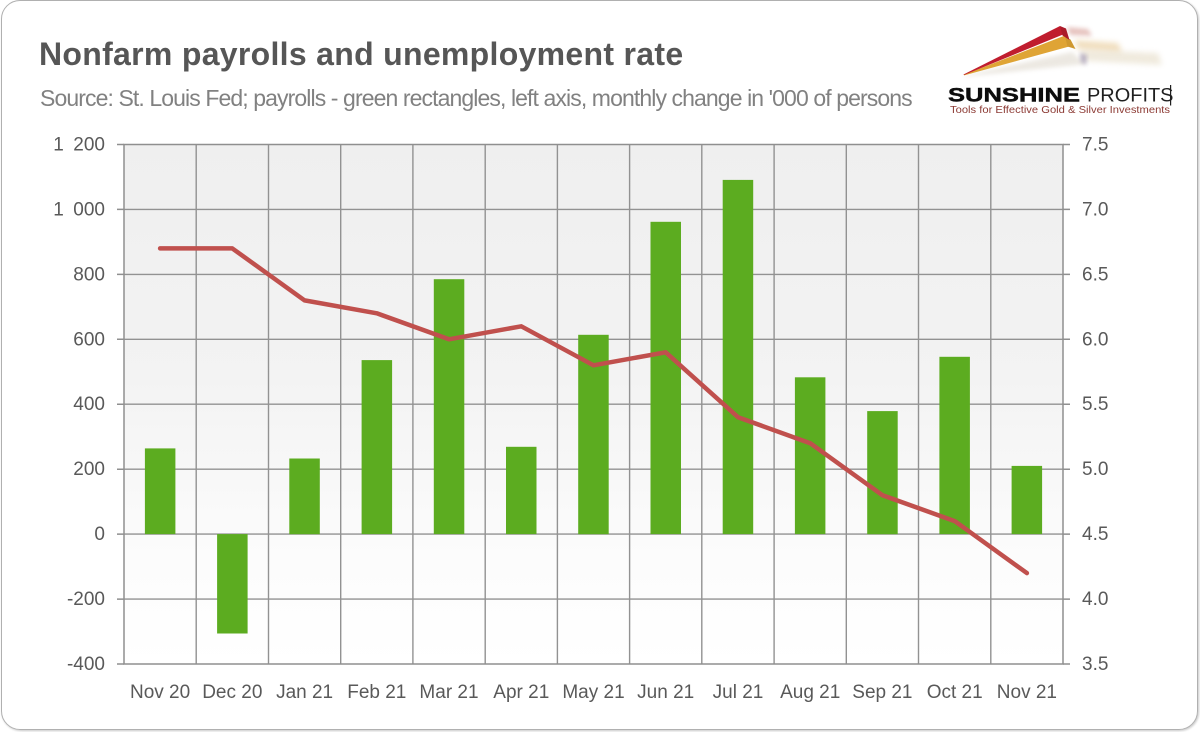 This screenshot has height=732, width=1200. I want to click on svg-text: Dec 20, so click(232, 692).